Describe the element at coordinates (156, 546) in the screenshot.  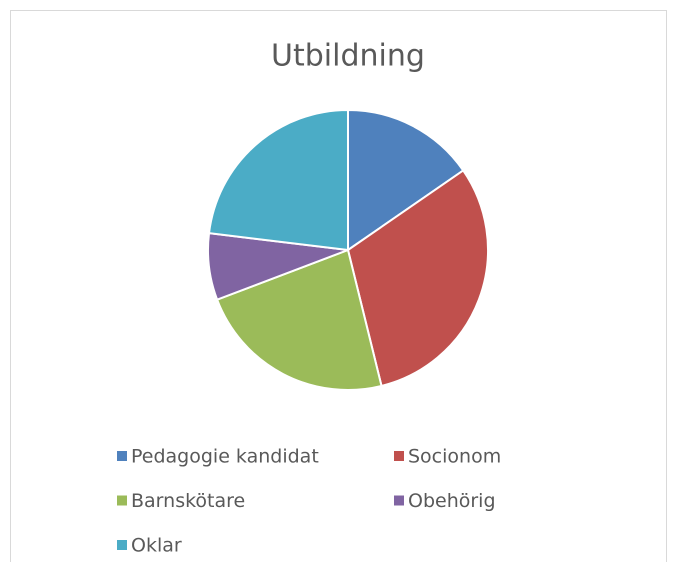
I see `legend-label: Oklar` at that location.